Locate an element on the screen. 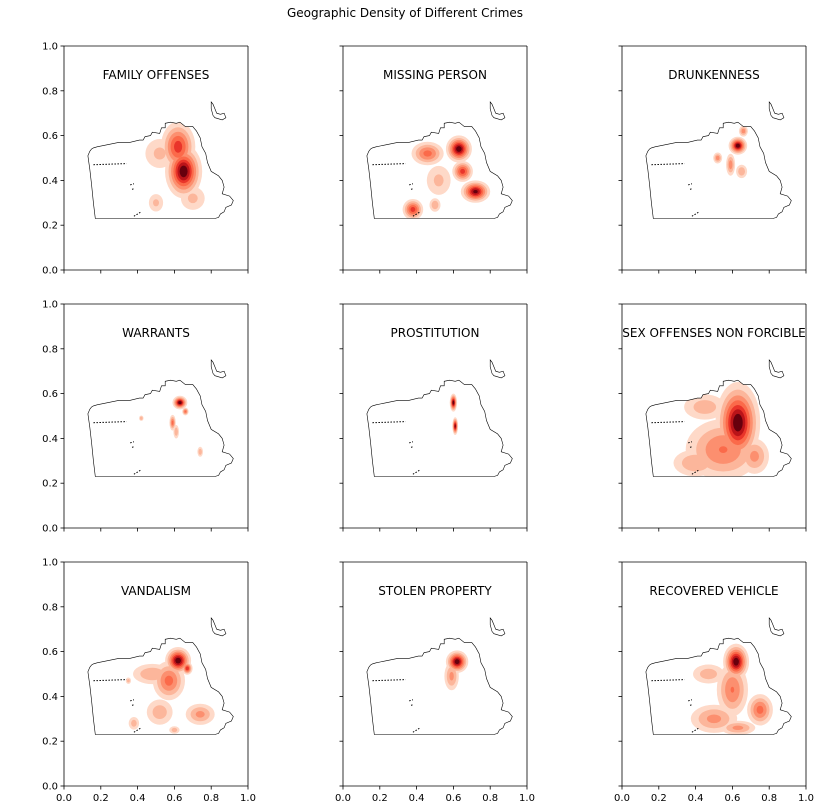  figure-title: Geographic Density of Different Crimes is located at coordinates (405, 13).